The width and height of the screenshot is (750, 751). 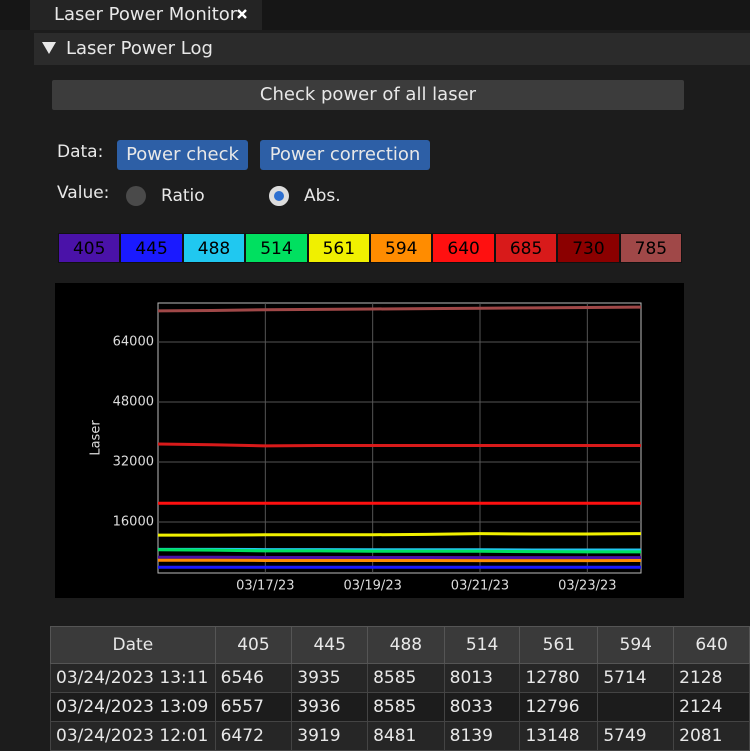 What do you see at coordinates (133, 678) in the screenshot?
I see `table-cell: 03/24/2023 13:11` at bounding box center [133, 678].